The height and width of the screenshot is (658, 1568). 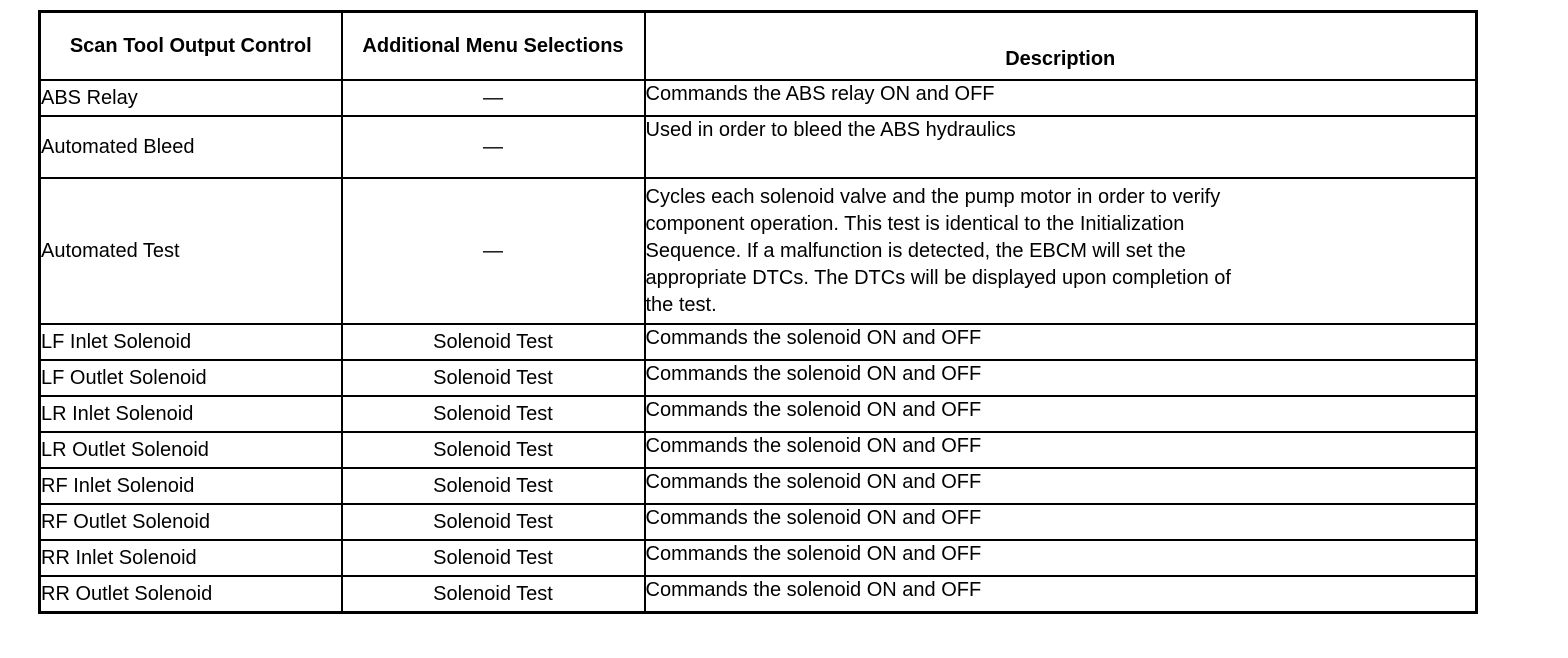 What do you see at coordinates (190, 486) in the screenshot?
I see `cell-output-control: RF Inlet Solenoid` at bounding box center [190, 486].